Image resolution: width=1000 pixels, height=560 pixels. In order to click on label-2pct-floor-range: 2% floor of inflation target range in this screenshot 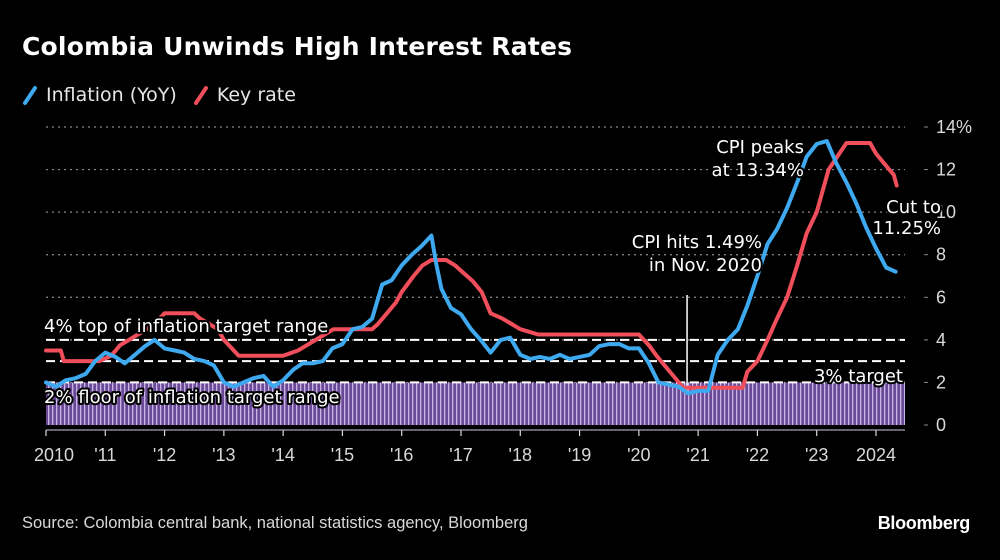, I will do `click(192, 397)`.